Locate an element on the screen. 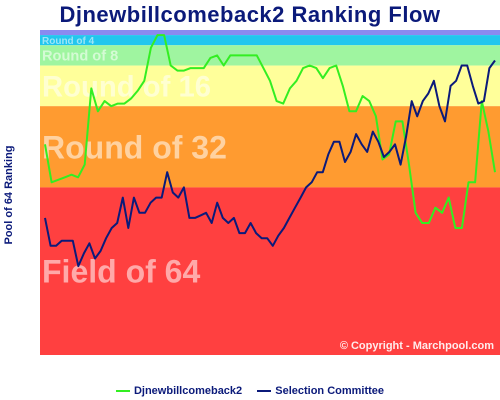  legend: Djnewbillcomeback2 Selection Committee is located at coordinates (250, 390).